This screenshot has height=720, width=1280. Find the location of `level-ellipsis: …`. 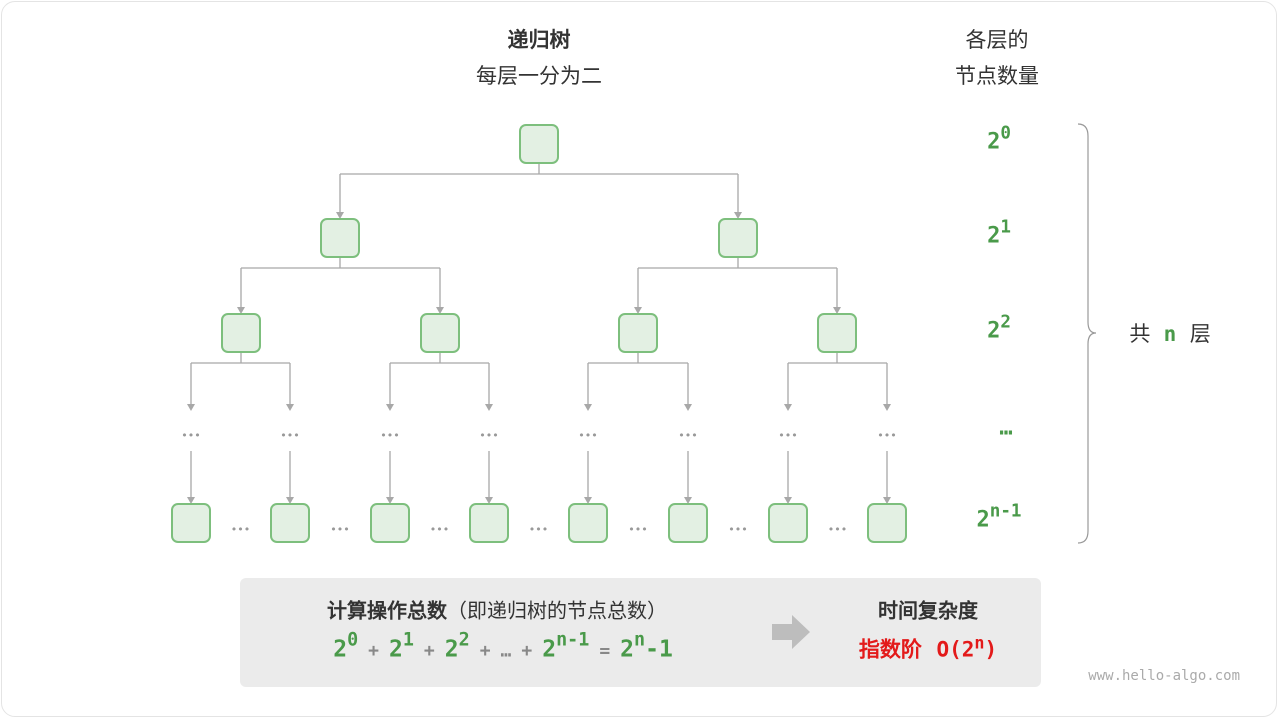

level-ellipsis: … is located at coordinates (1006, 428).